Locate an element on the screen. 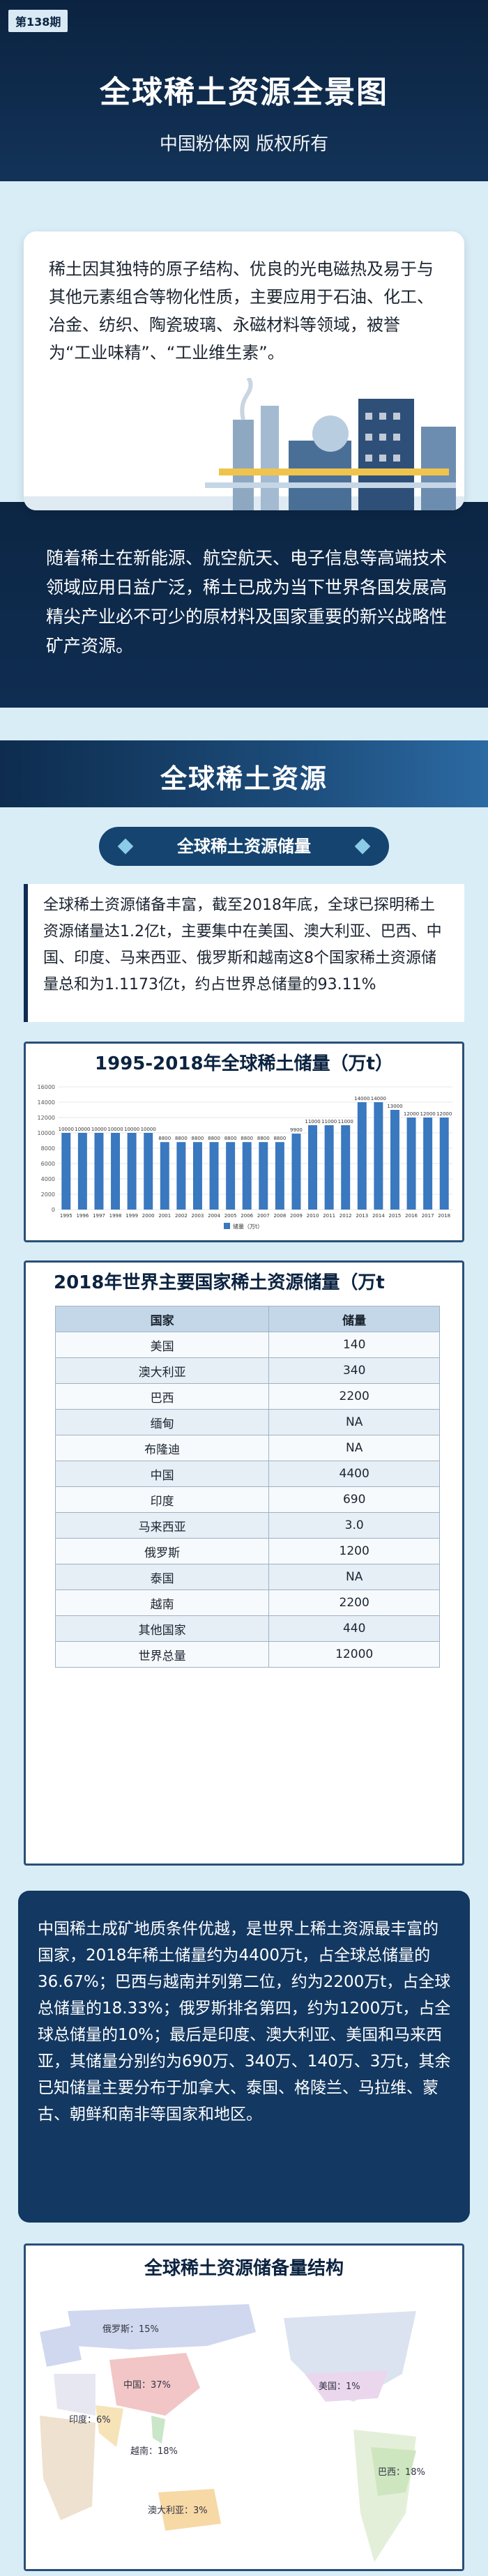 This screenshot has height=2576, width=488. table-row: 俄罗斯 1200 is located at coordinates (247, 1551).